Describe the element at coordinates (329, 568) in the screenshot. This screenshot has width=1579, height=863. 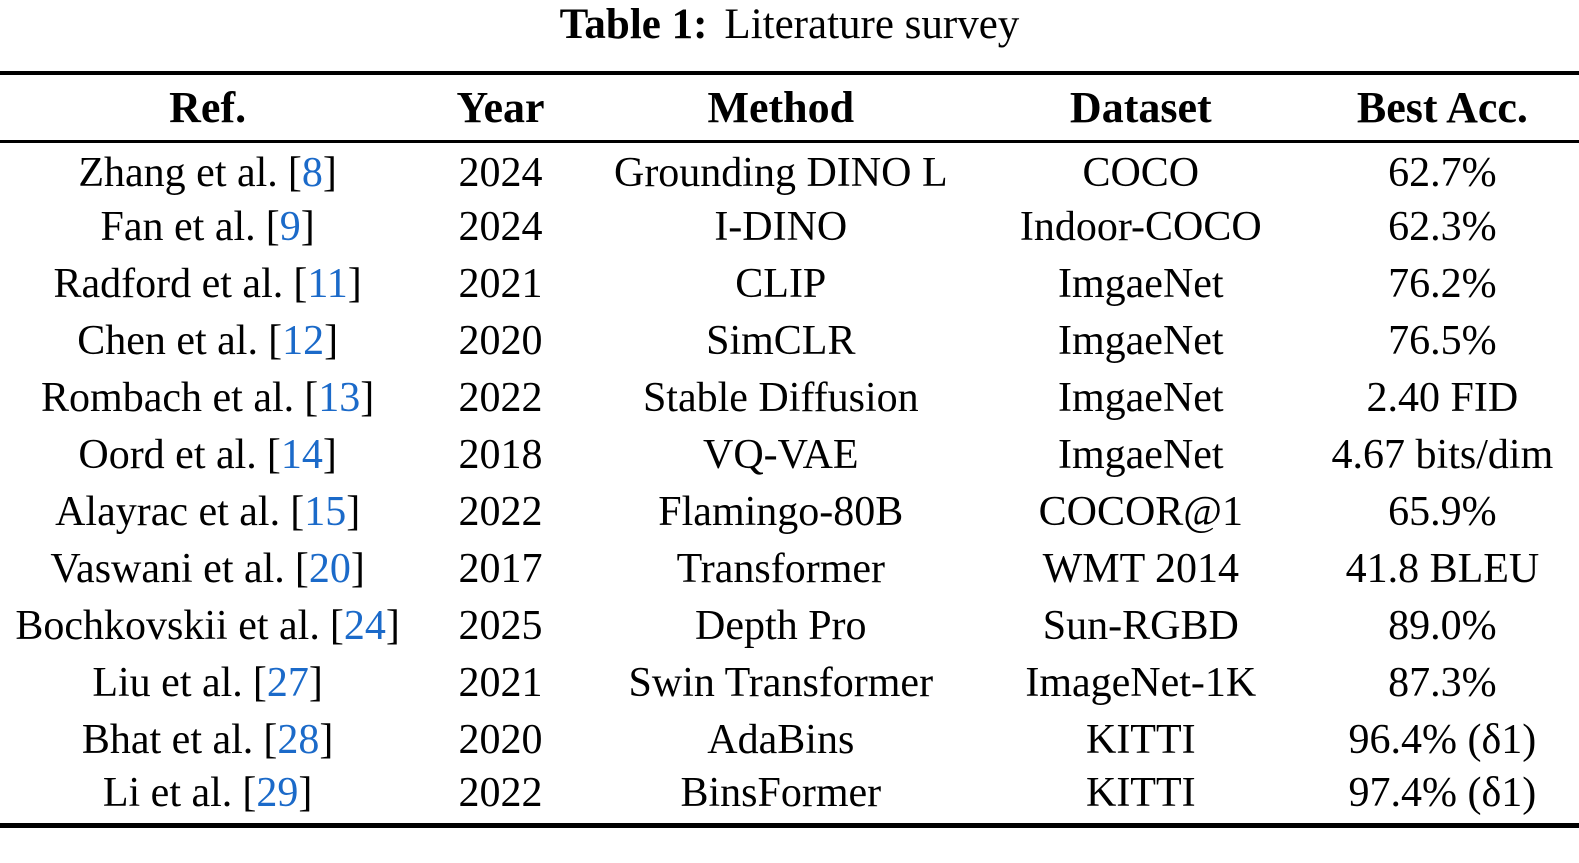
I see `citation-link: 20` at that location.